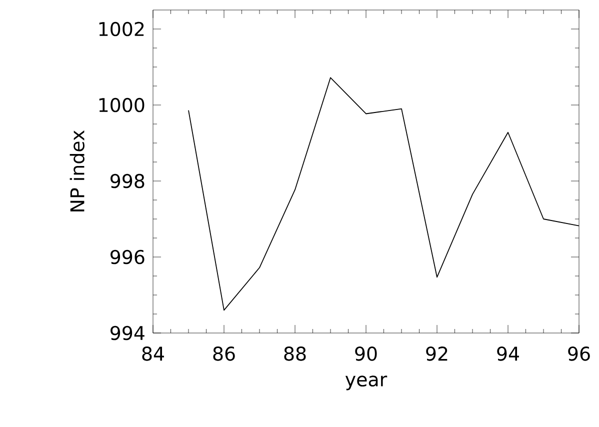  Describe the element at coordinates (121, 105) in the screenshot. I see `y-tick-label: 1000` at that location.